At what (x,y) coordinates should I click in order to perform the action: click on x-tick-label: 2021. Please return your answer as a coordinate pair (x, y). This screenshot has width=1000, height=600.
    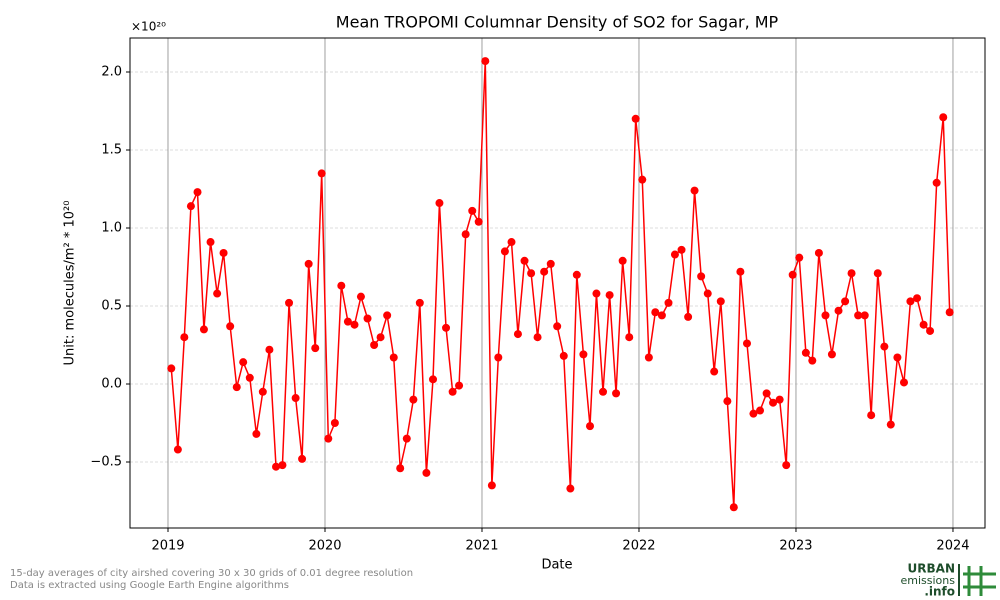
    Looking at the image, I should click on (481, 546).